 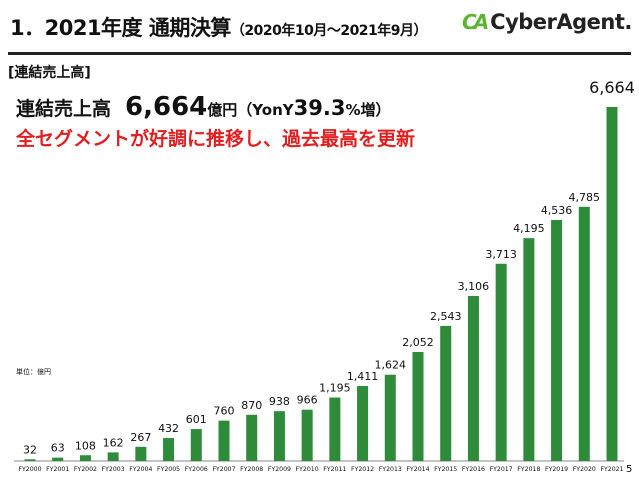 What do you see at coordinates (196, 419) in the screenshot?
I see `data-label: 601` at bounding box center [196, 419].